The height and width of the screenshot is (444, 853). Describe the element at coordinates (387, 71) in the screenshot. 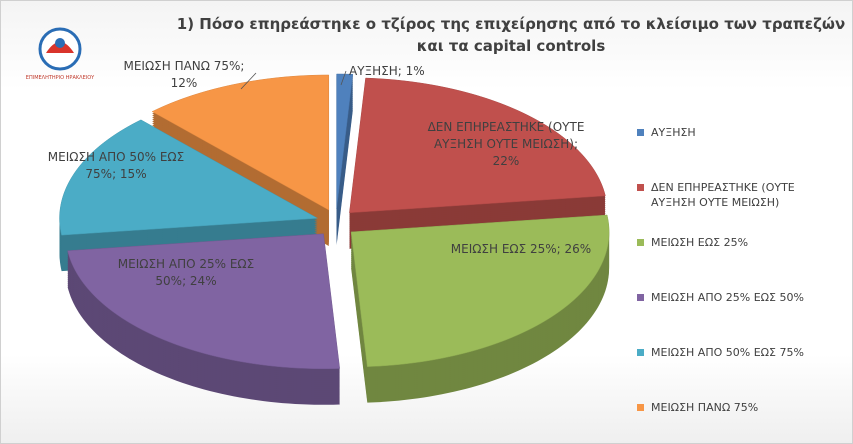

I see `data-label: ΑΥΞΗΣΗ; 1%` at that location.